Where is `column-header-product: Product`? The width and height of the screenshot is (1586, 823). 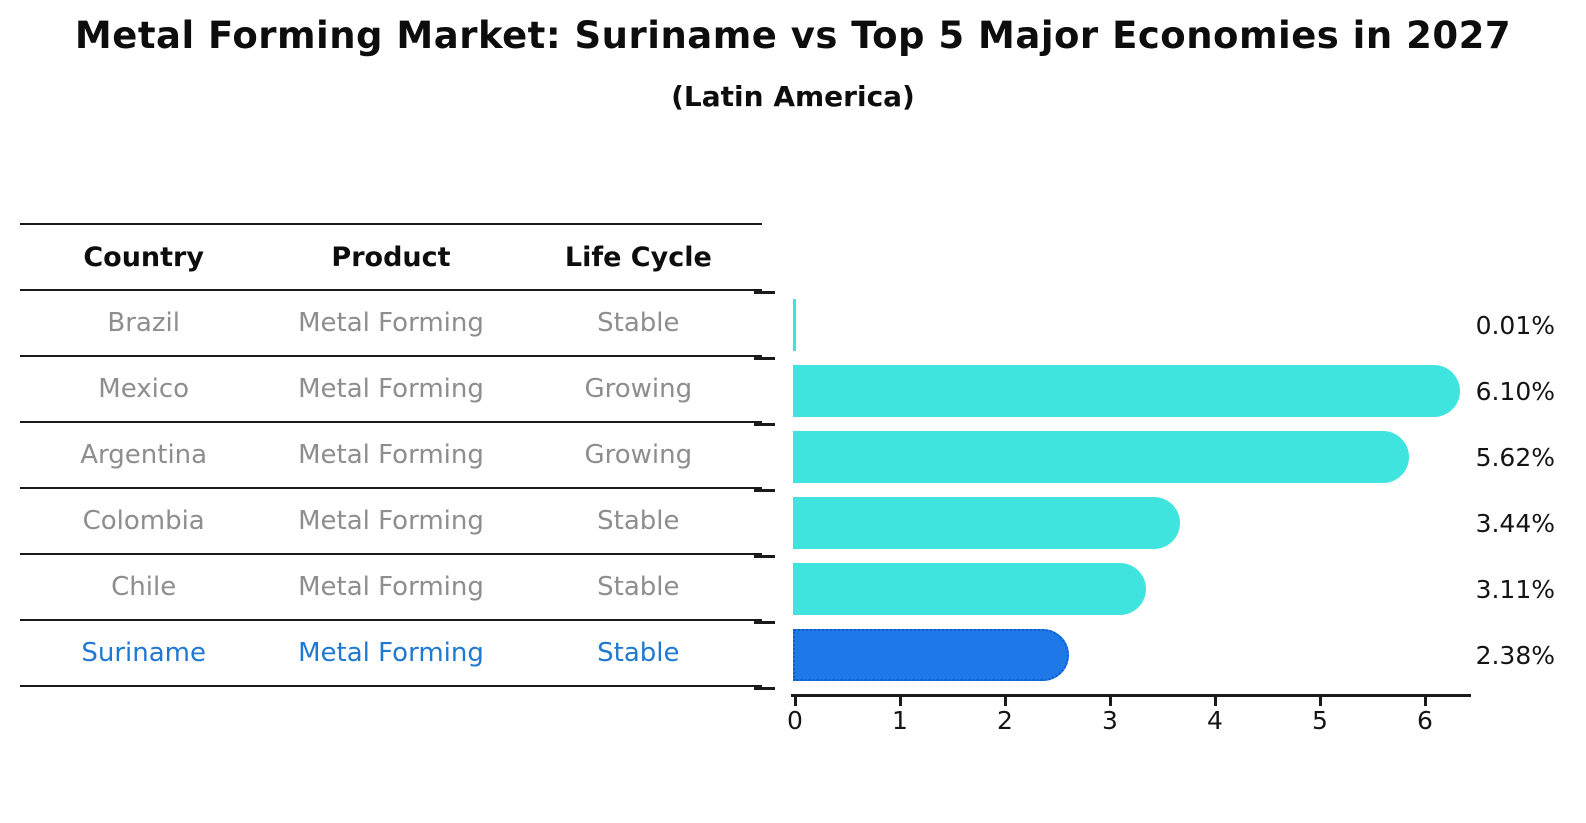
column-header-product: Product is located at coordinates (391, 257).